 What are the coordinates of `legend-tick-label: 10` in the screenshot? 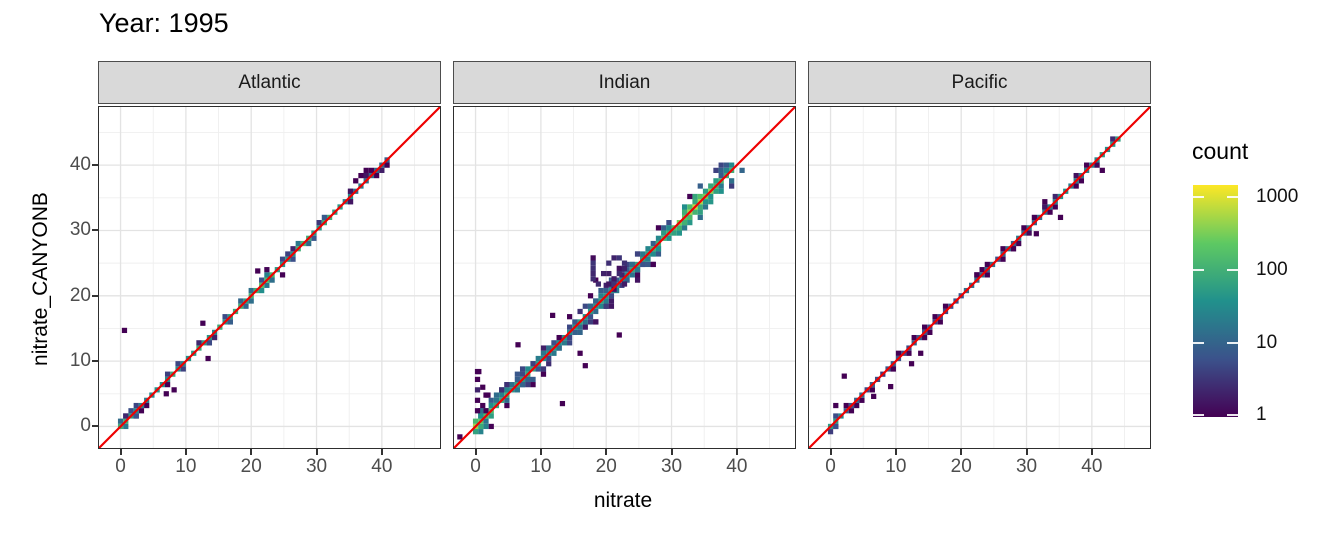 It's located at (1267, 342).